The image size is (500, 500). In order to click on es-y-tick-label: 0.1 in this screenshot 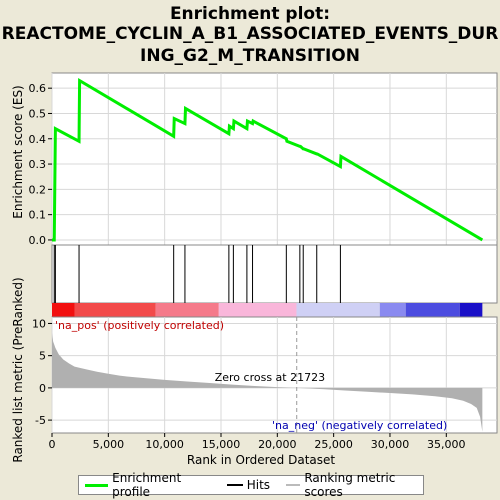, I will do `click(38, 215)`.